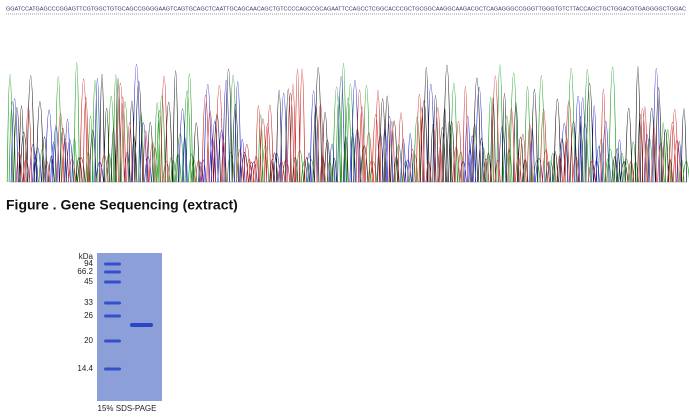 The width and height of the screenshot is (689, 419). Describe the element at coordinates (127, 408) in the screenshot. I see `gel-caption: 15% SDS-PAGE` at that location.